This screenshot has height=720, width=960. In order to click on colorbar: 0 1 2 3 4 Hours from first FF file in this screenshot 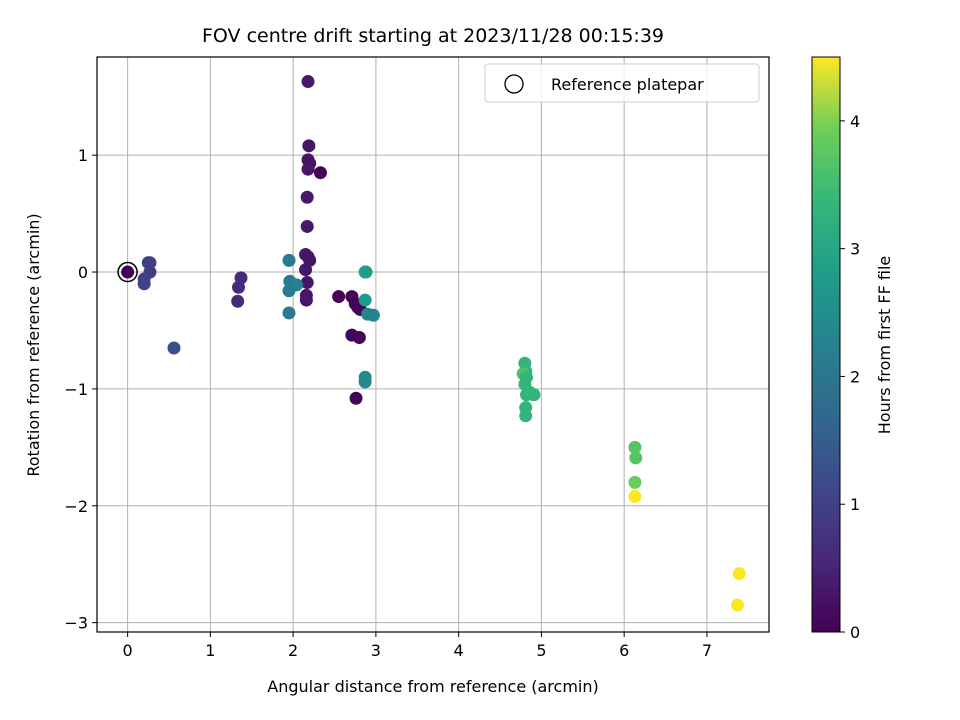, I will do `click(852, 349)`.